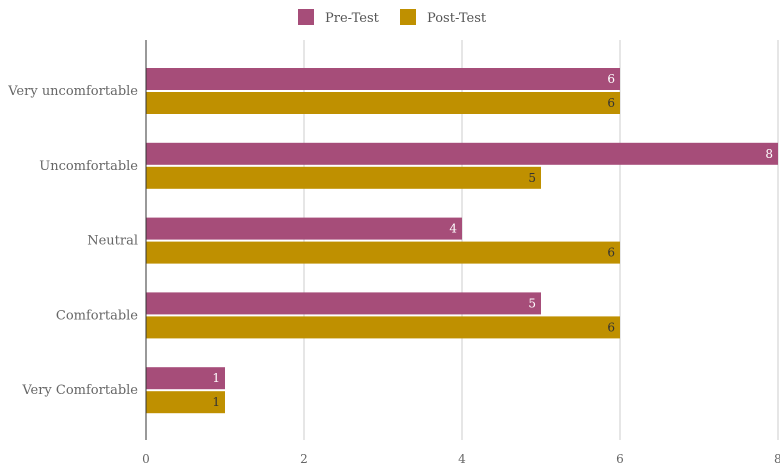 The height and width of the screenshot is (465, 780). Describe the element at coordinates (216, 402) in the screenshot. I see `bar-value-label-4-1: 1` at that location.